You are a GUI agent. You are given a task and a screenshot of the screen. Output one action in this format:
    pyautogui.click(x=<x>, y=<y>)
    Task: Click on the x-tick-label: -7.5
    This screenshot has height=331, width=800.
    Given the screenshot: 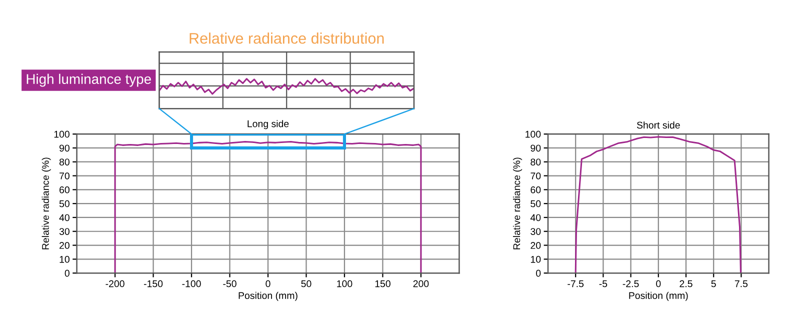 What is the action you would take?
    pyautogui.click(x=576, y=284)
    